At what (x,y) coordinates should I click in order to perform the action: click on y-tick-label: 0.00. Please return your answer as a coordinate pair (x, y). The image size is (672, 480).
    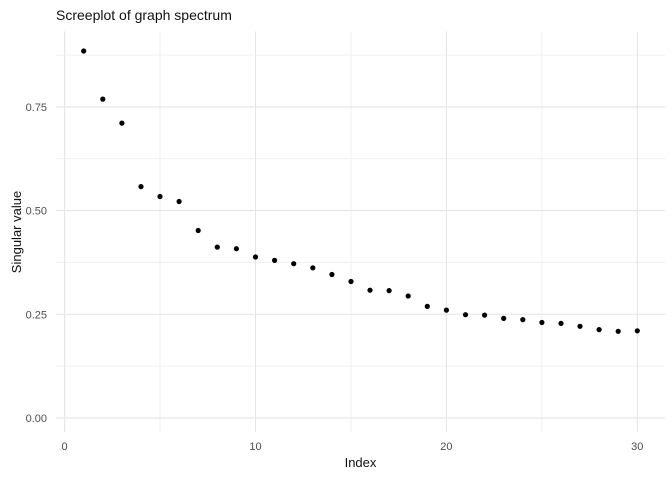
    Looking at the image, I should click on (36, 419).